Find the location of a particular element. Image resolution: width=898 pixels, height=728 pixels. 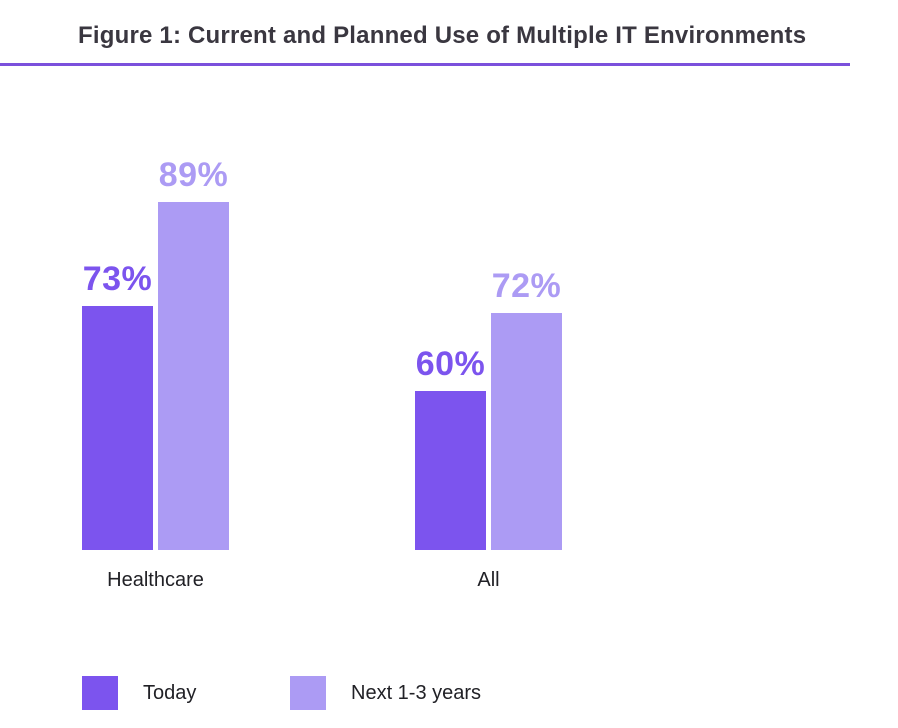

value-label-today-all: 60% is located at coordinates (450, 364).